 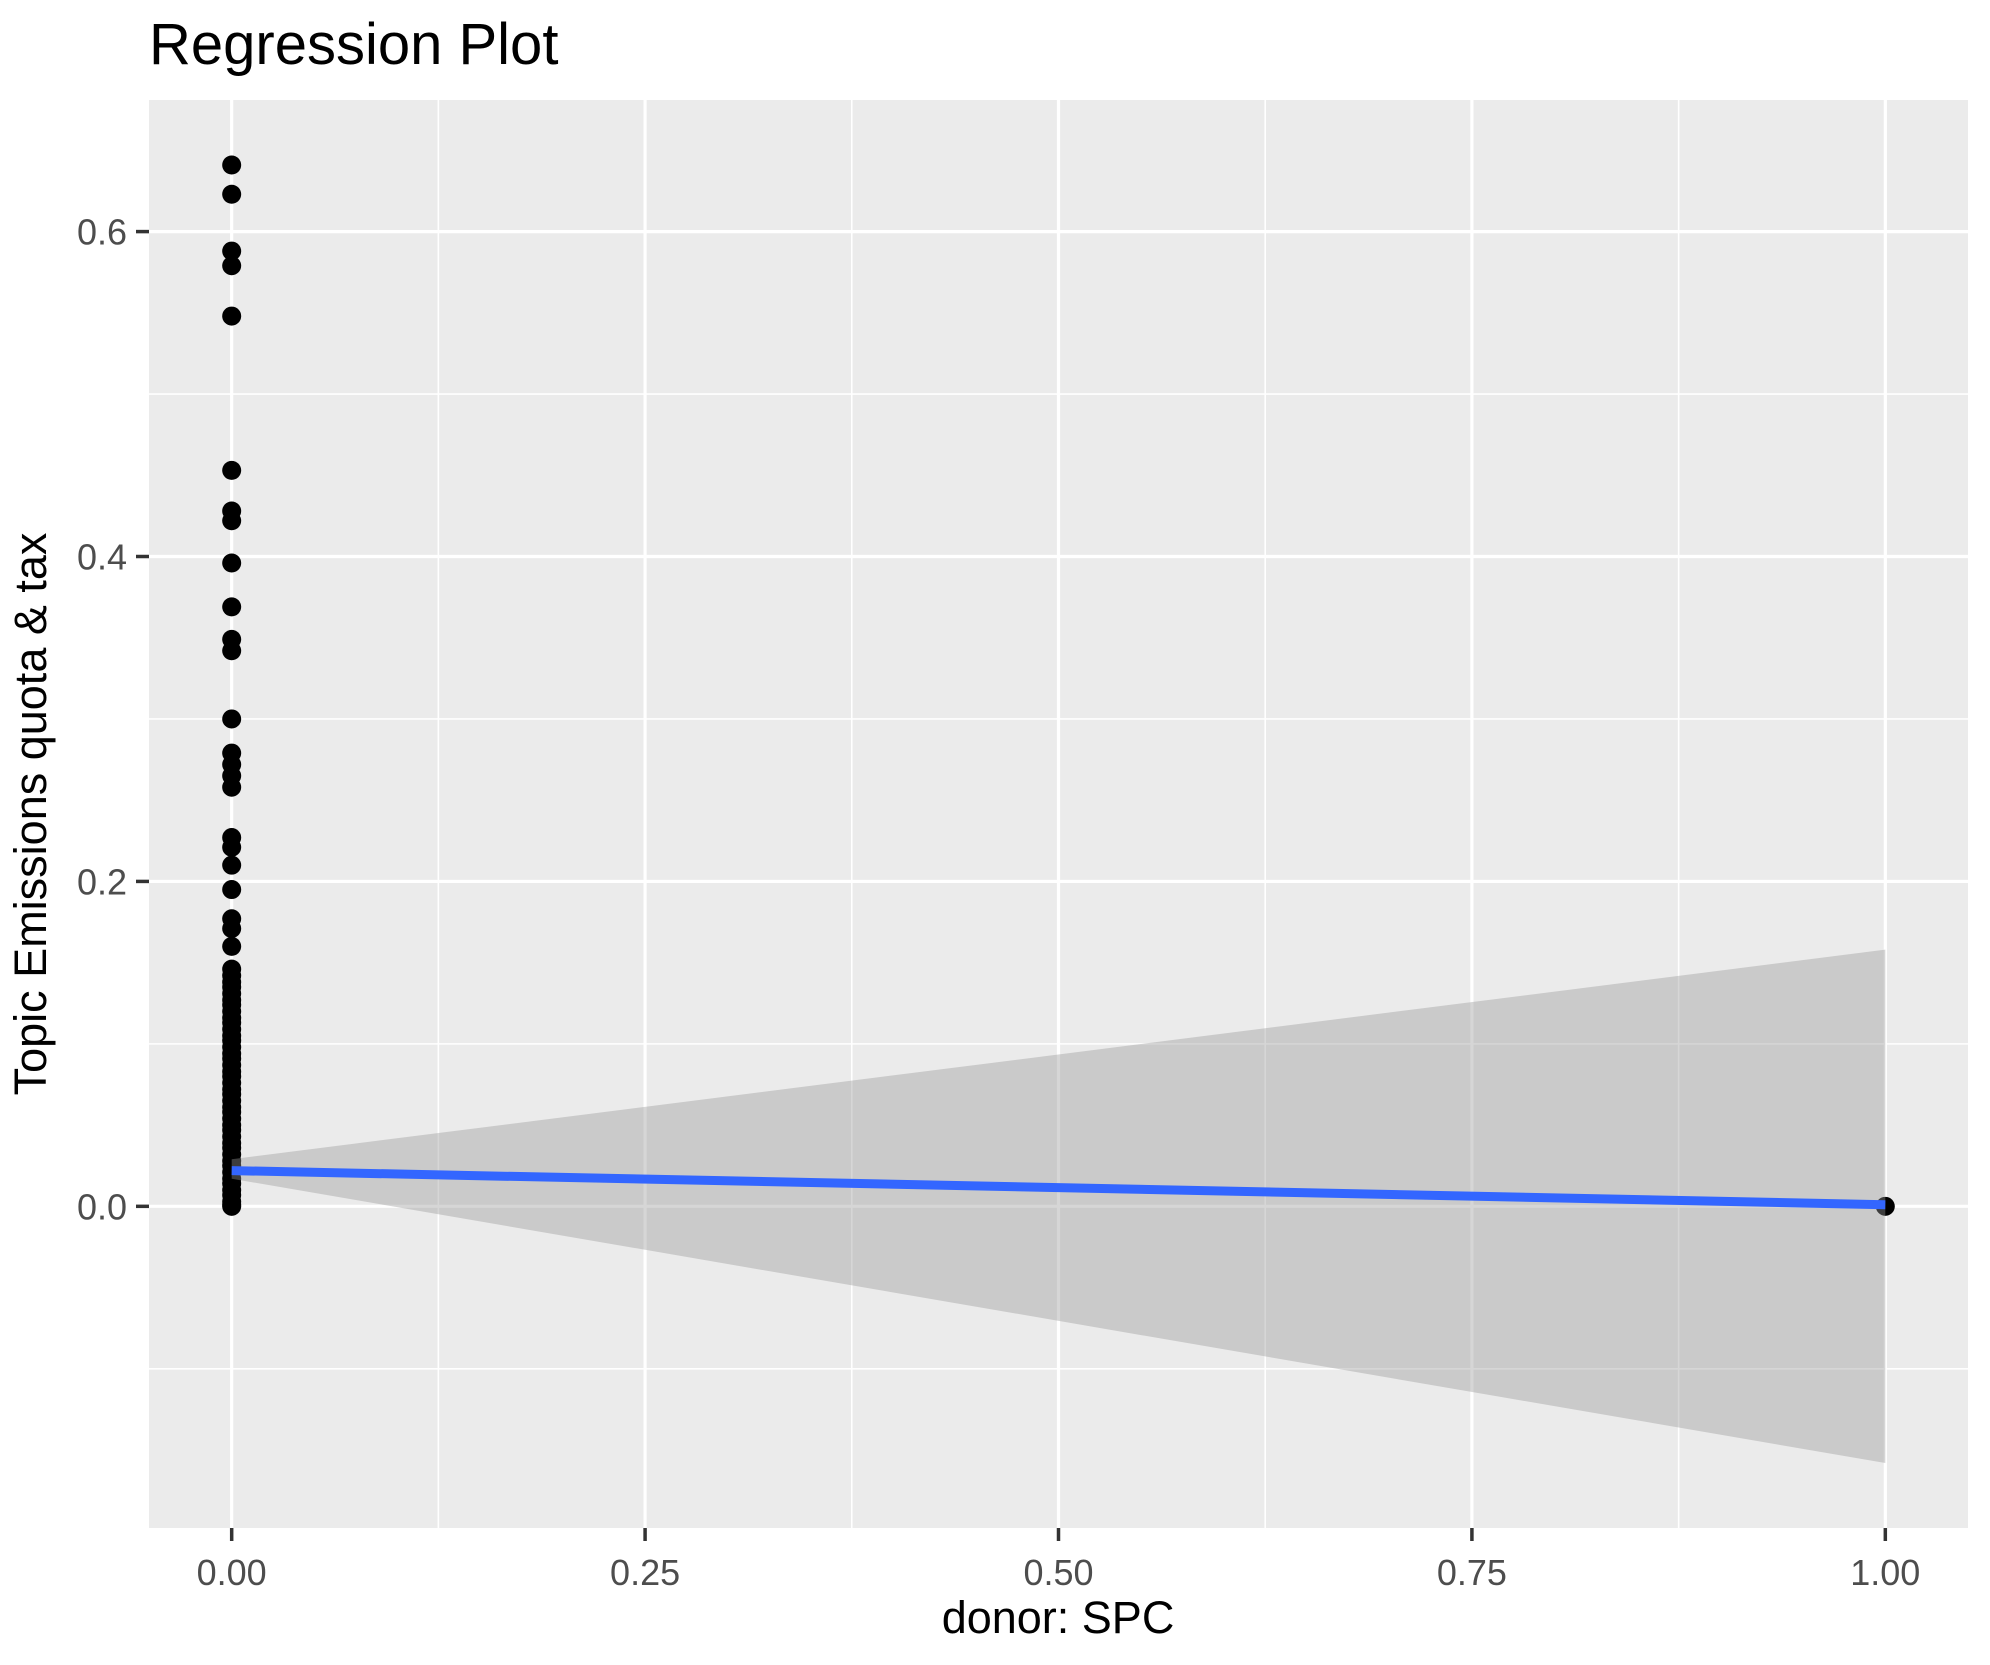 What do you see at coordinates (102, 1206) in the screenshot?
I see `y-tick-label: 0.0` at bounding box center [102, 1206].